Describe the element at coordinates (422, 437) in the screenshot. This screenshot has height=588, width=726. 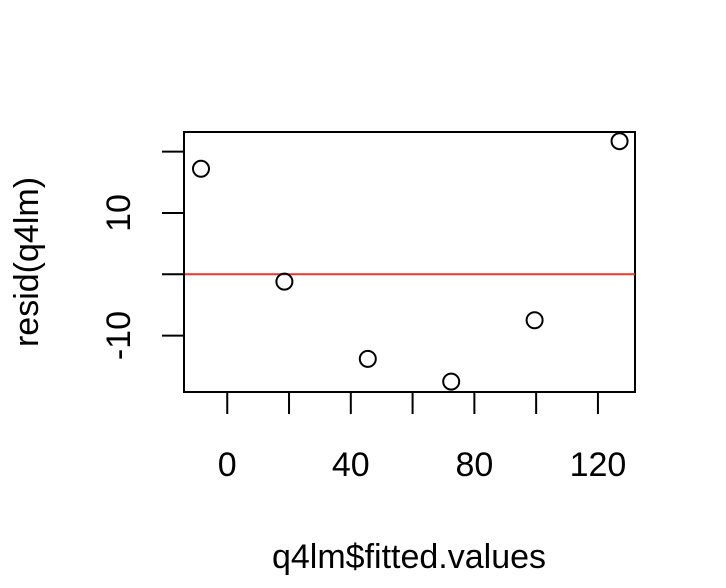
I see `x-axis: 0 40 80 120` at that location.